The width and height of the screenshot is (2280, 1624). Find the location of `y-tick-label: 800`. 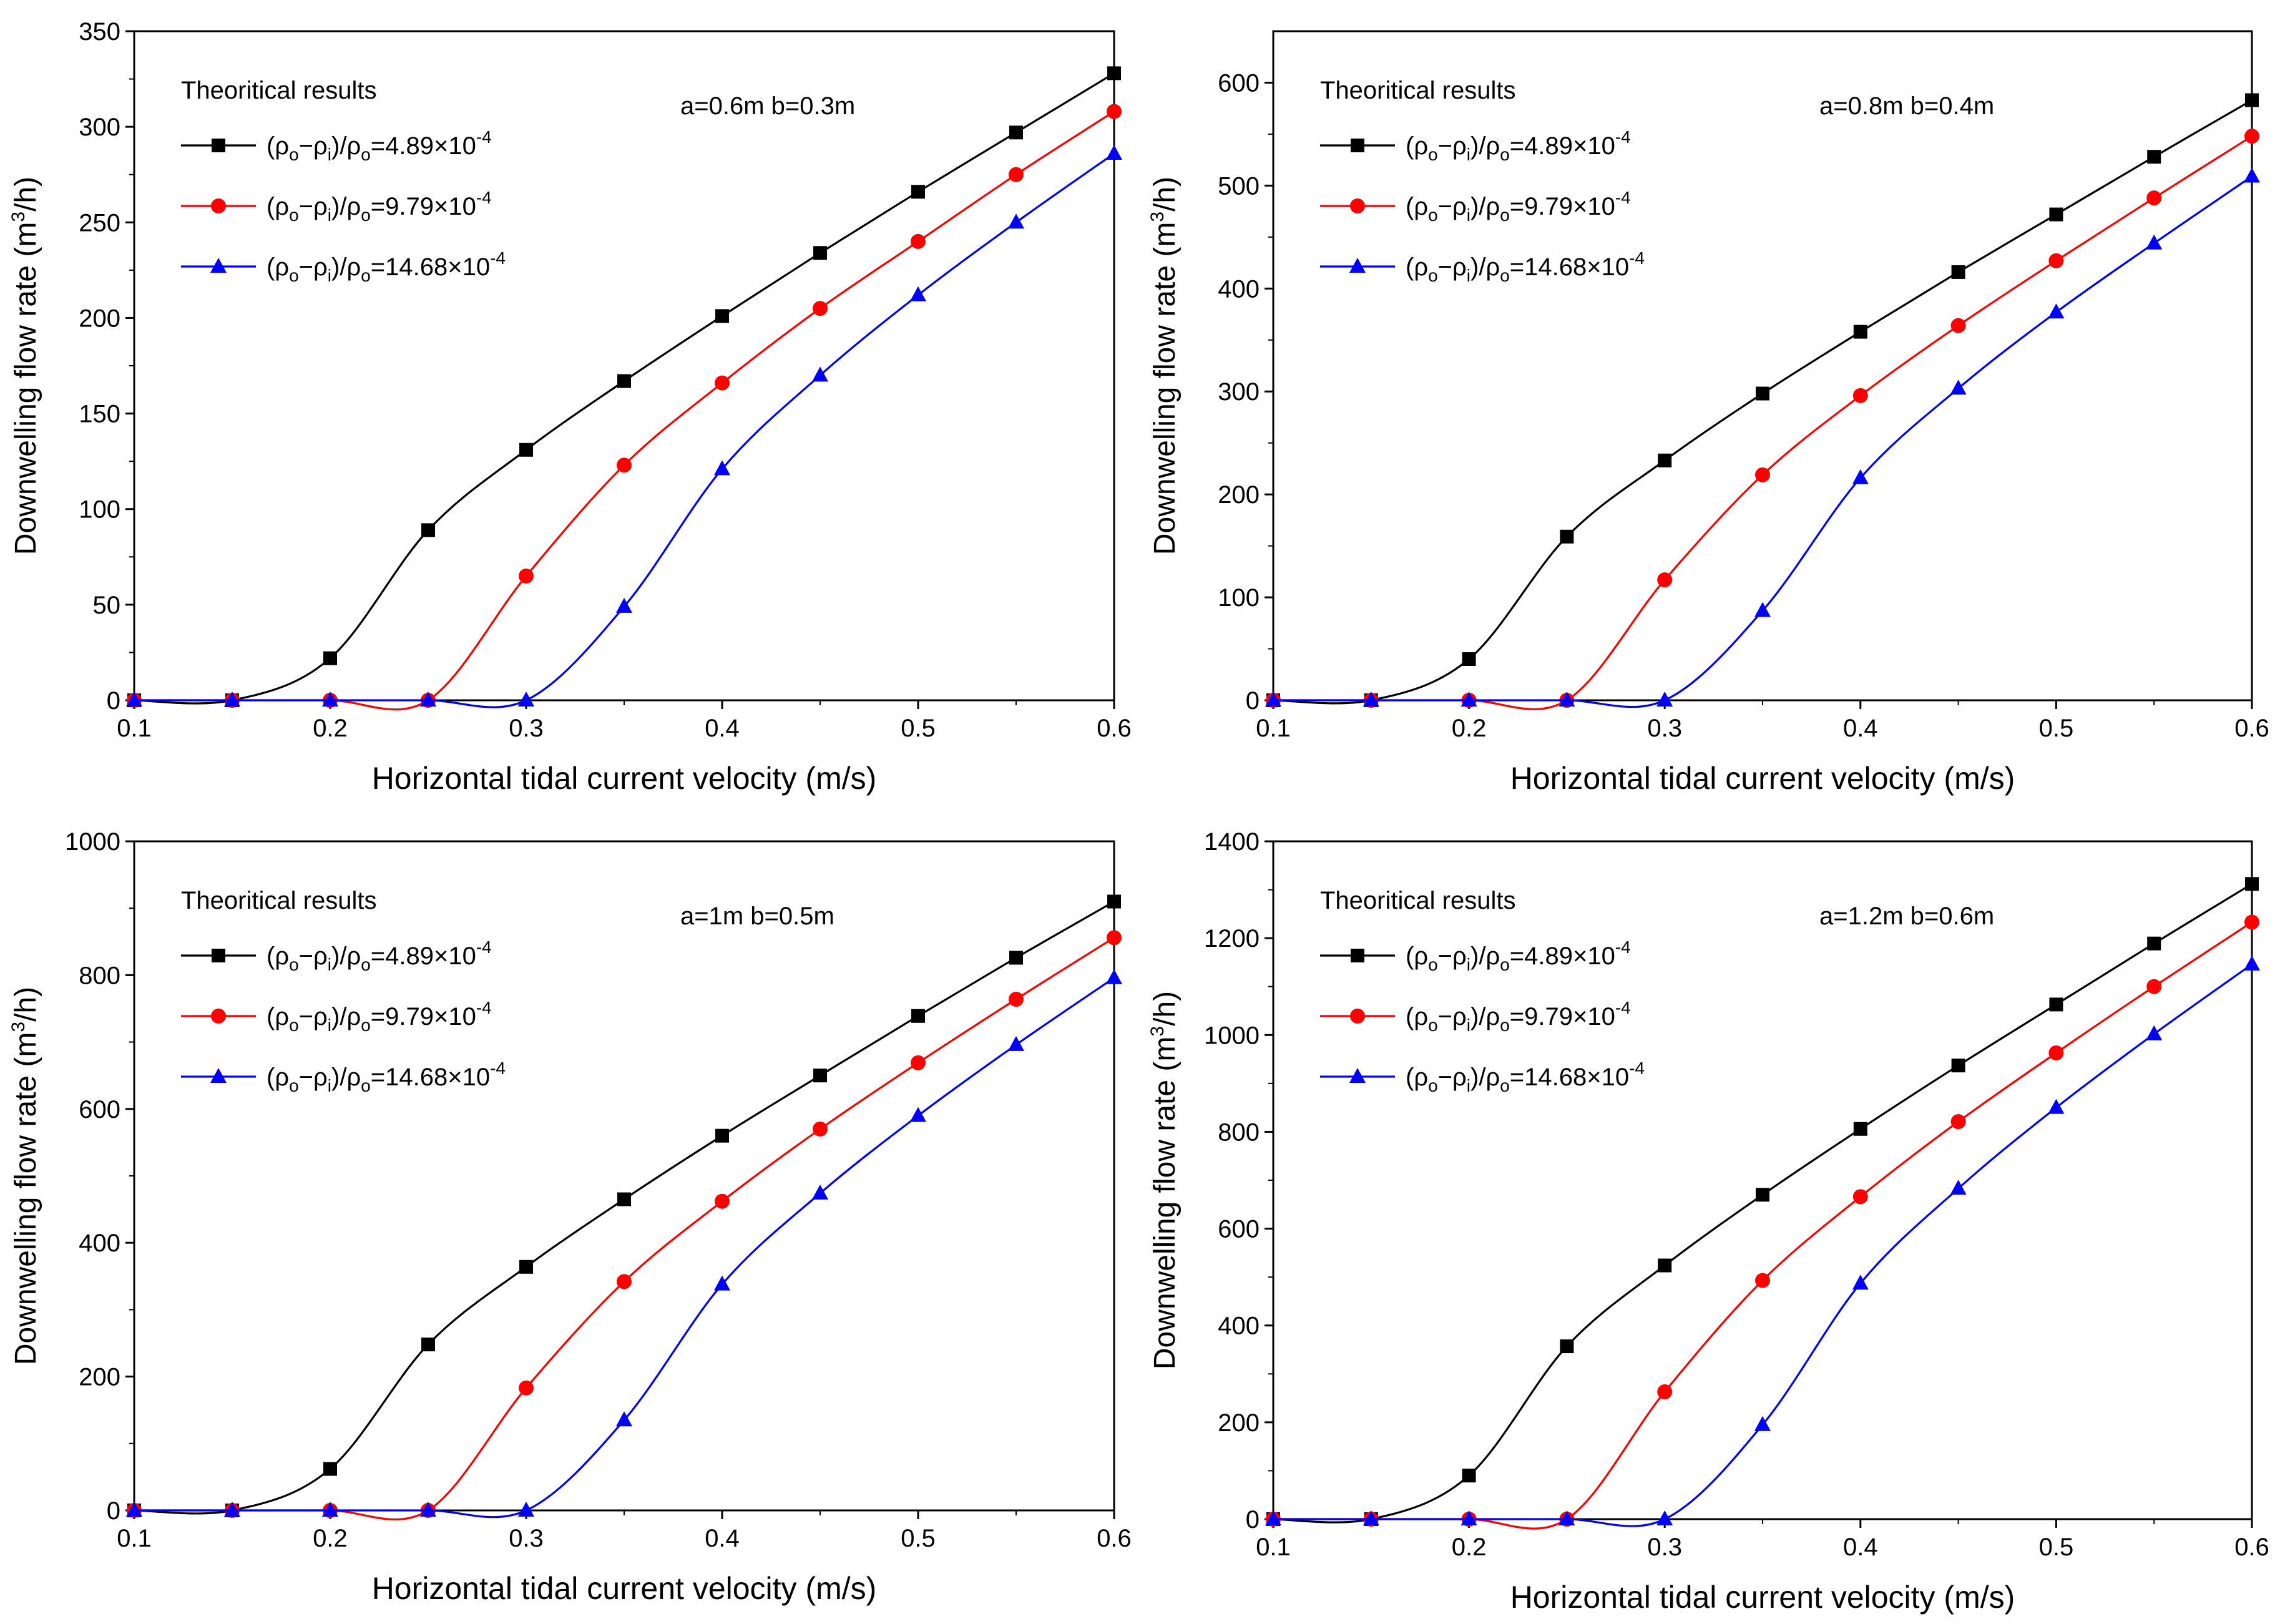

y-tick-label: 800 is located at coordinates (99, 976).